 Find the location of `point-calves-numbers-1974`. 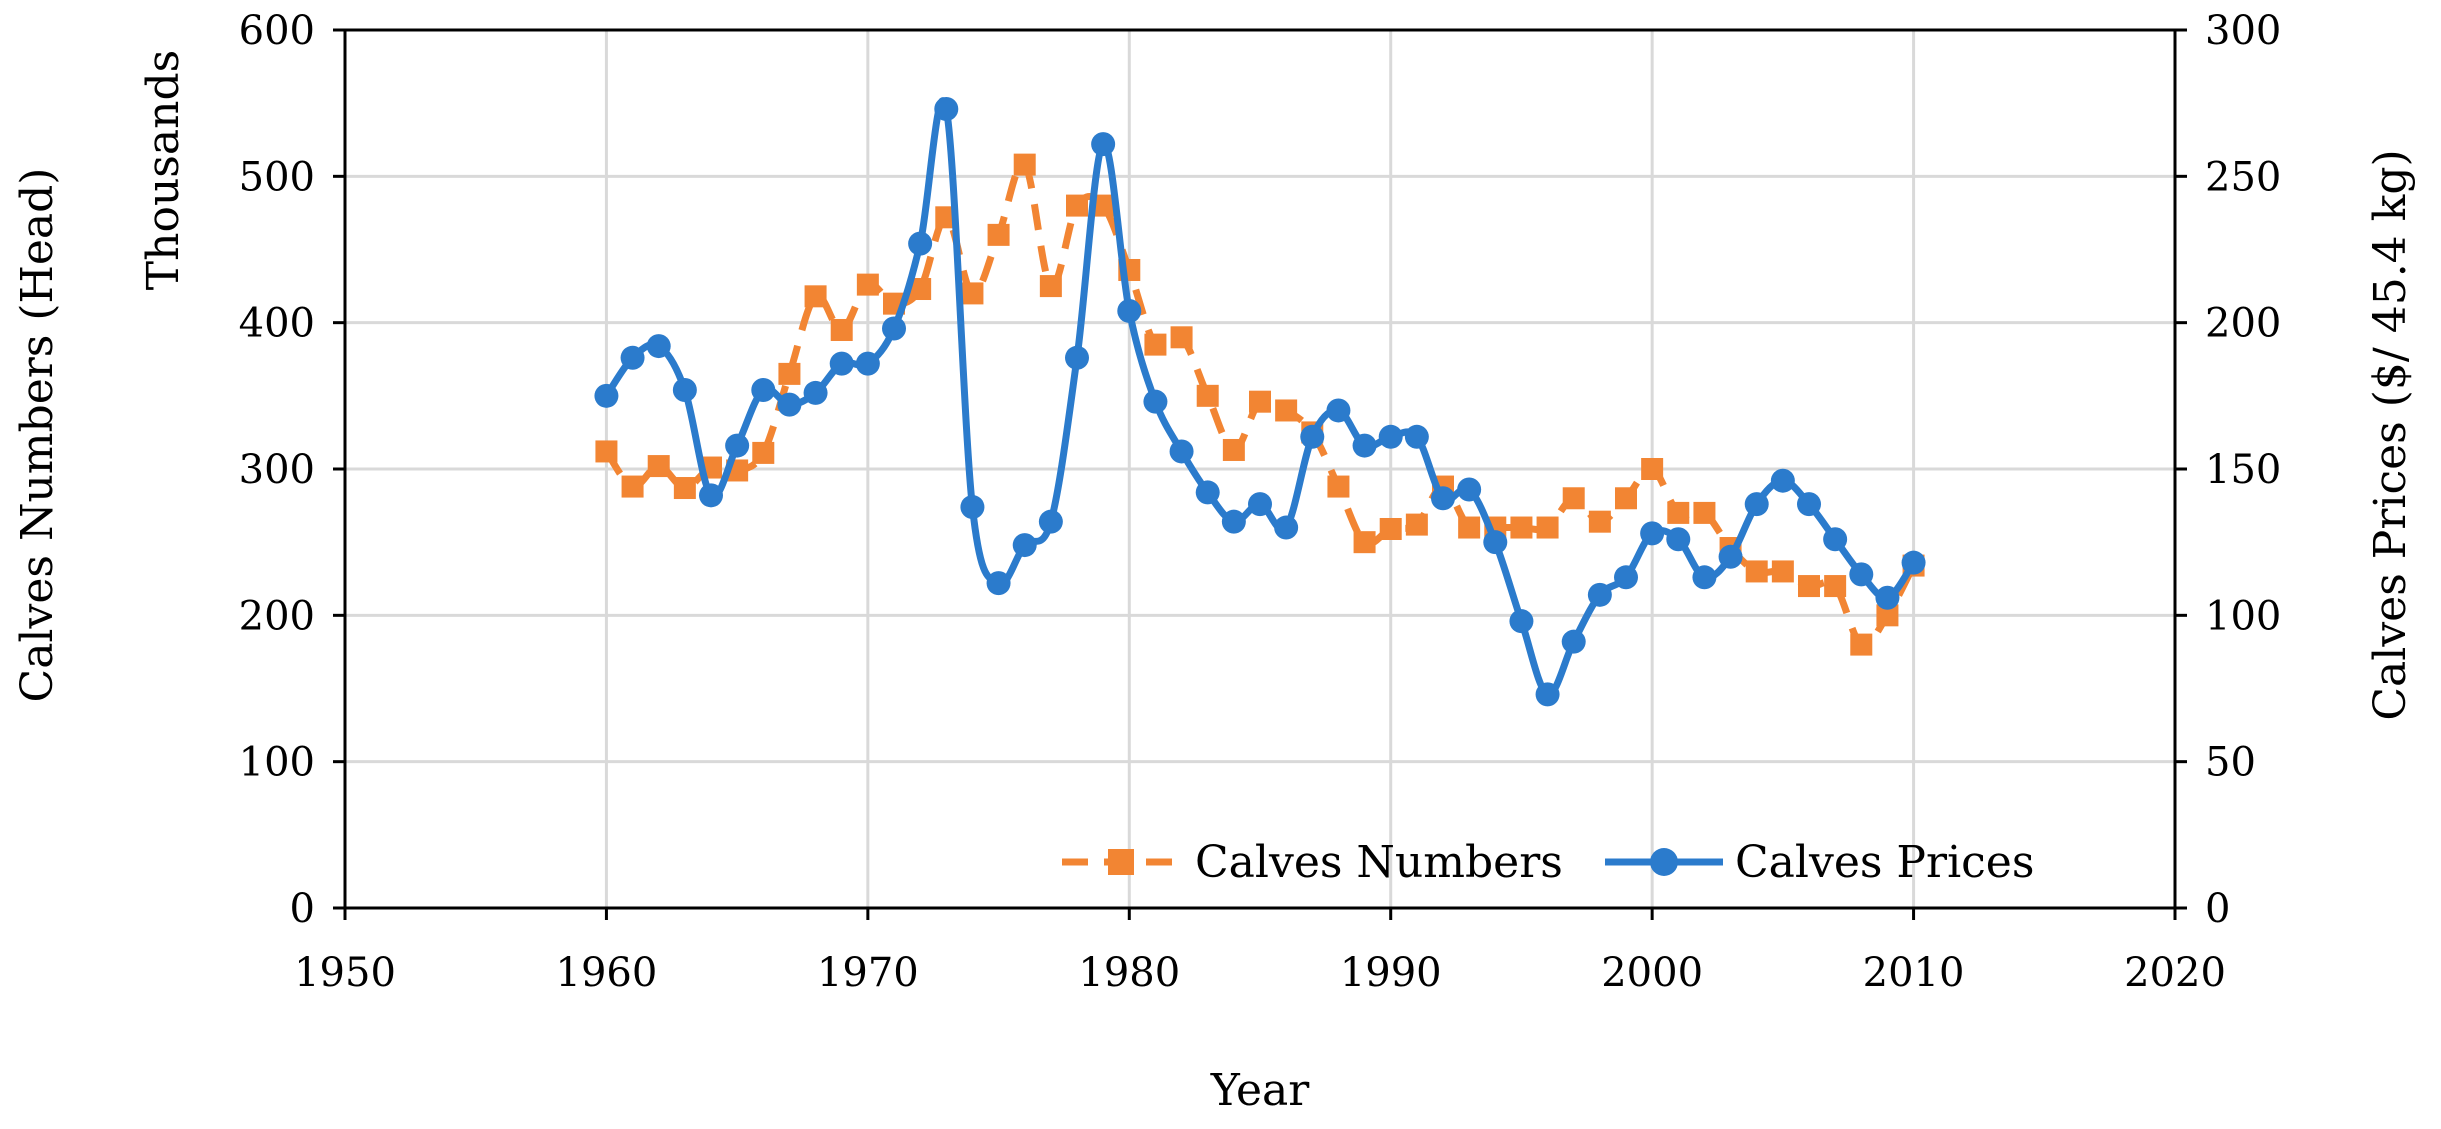

point-calves-numbers-1974 is located at coordinates (972, 293).